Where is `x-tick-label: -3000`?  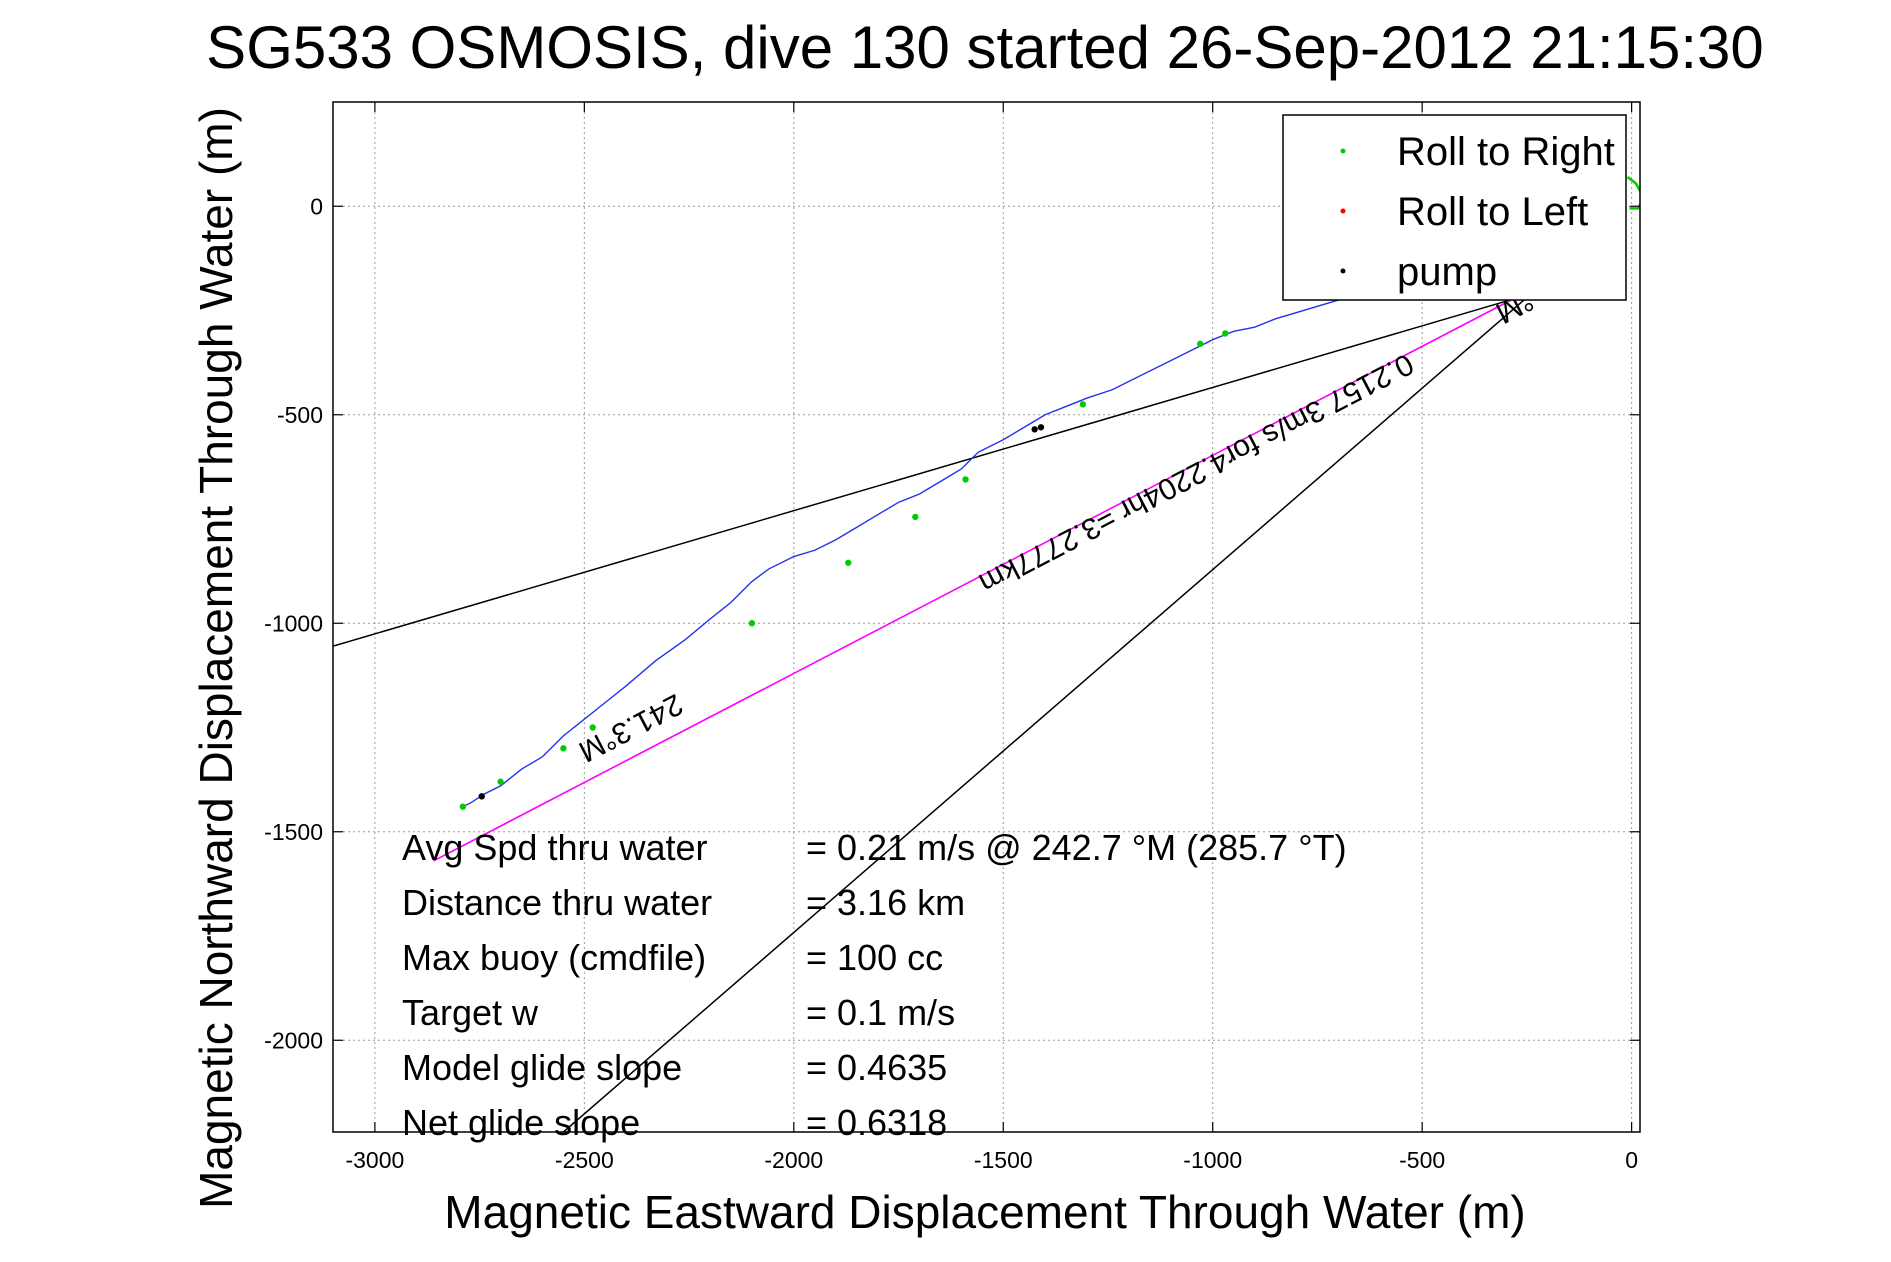 x-tick-label: -3000 is located at coordinates (374, 1160).